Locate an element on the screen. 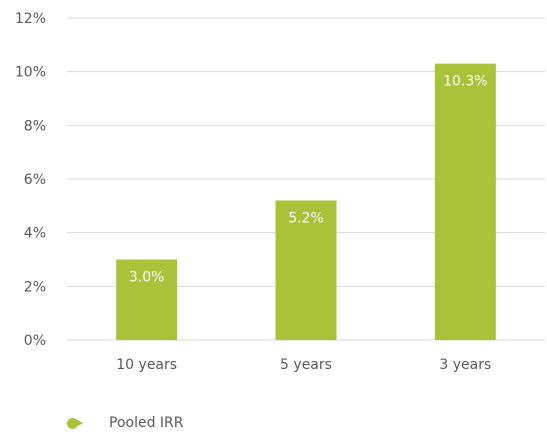 This screenshot has width=547, height=435. y-tick-label: 12% is located at coordinates (30, 19).